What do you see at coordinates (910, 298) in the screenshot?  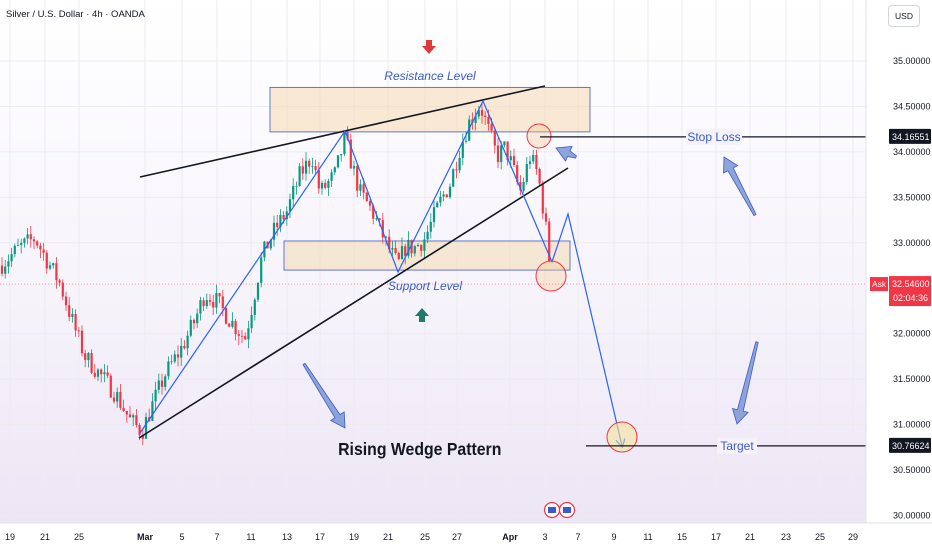 I see `ask-countdown: 02:04:36` at bounding box center [910, 298].